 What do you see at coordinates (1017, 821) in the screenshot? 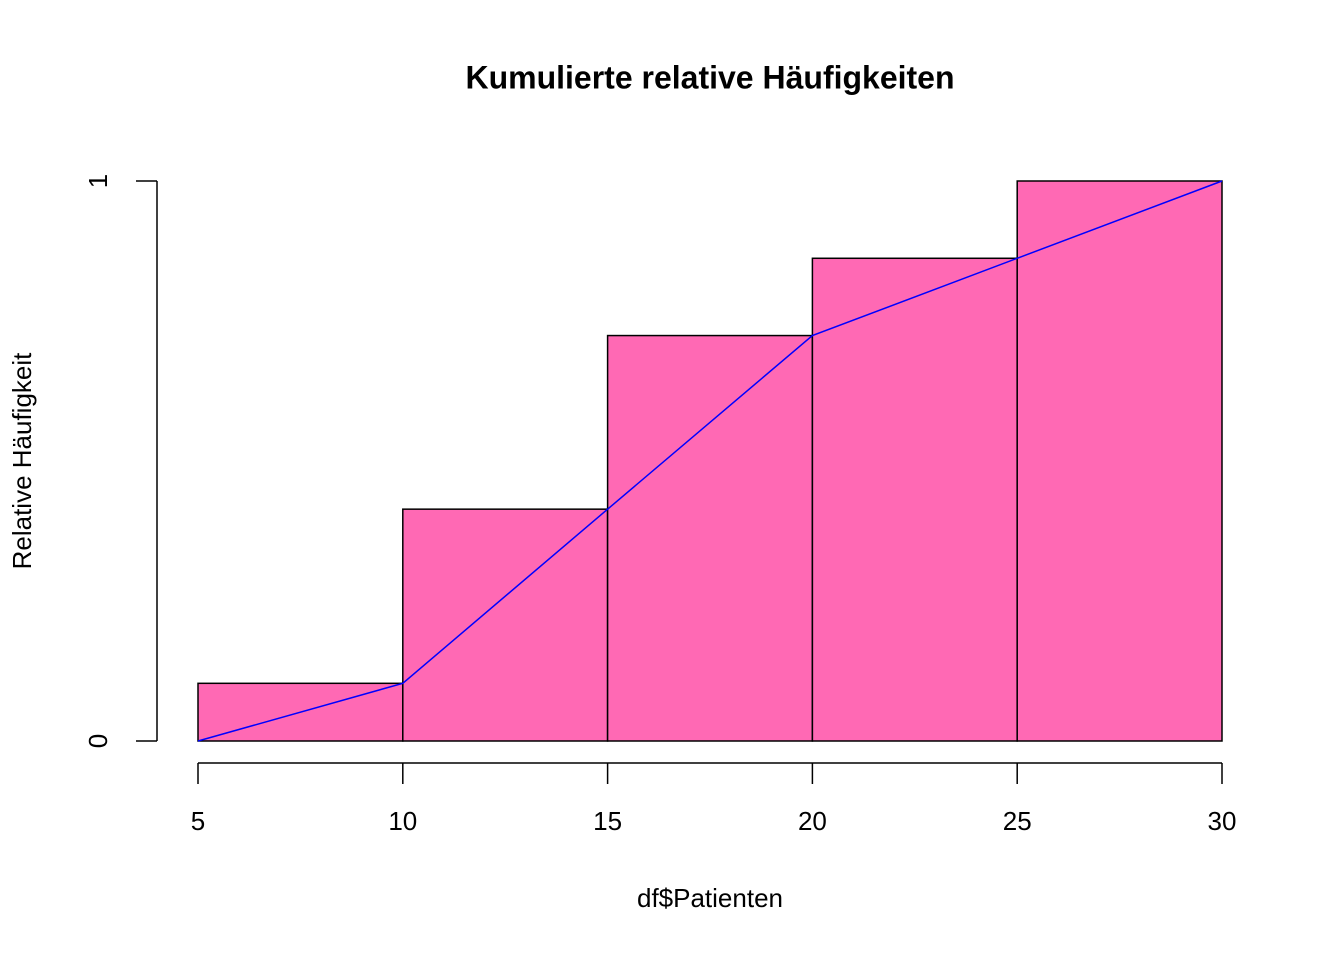
I see `x-tick-label: 25` at bounding box center [1017, 821].